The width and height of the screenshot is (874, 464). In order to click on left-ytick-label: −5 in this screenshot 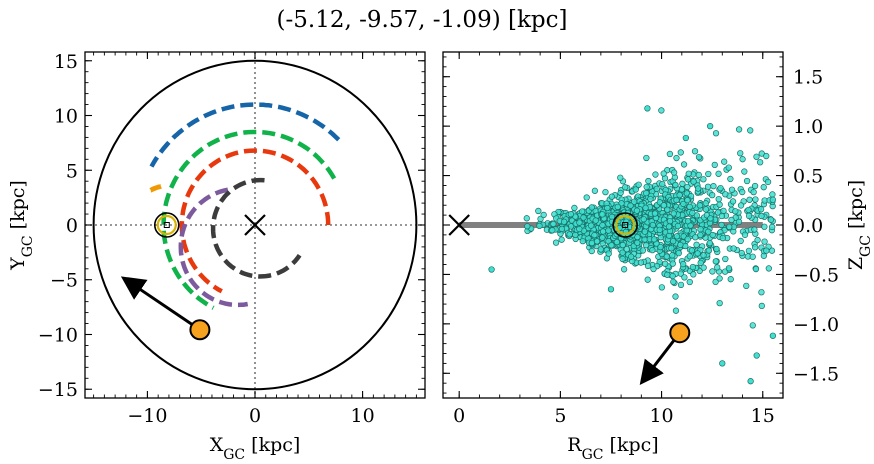, I will do `click(64, 281)`.